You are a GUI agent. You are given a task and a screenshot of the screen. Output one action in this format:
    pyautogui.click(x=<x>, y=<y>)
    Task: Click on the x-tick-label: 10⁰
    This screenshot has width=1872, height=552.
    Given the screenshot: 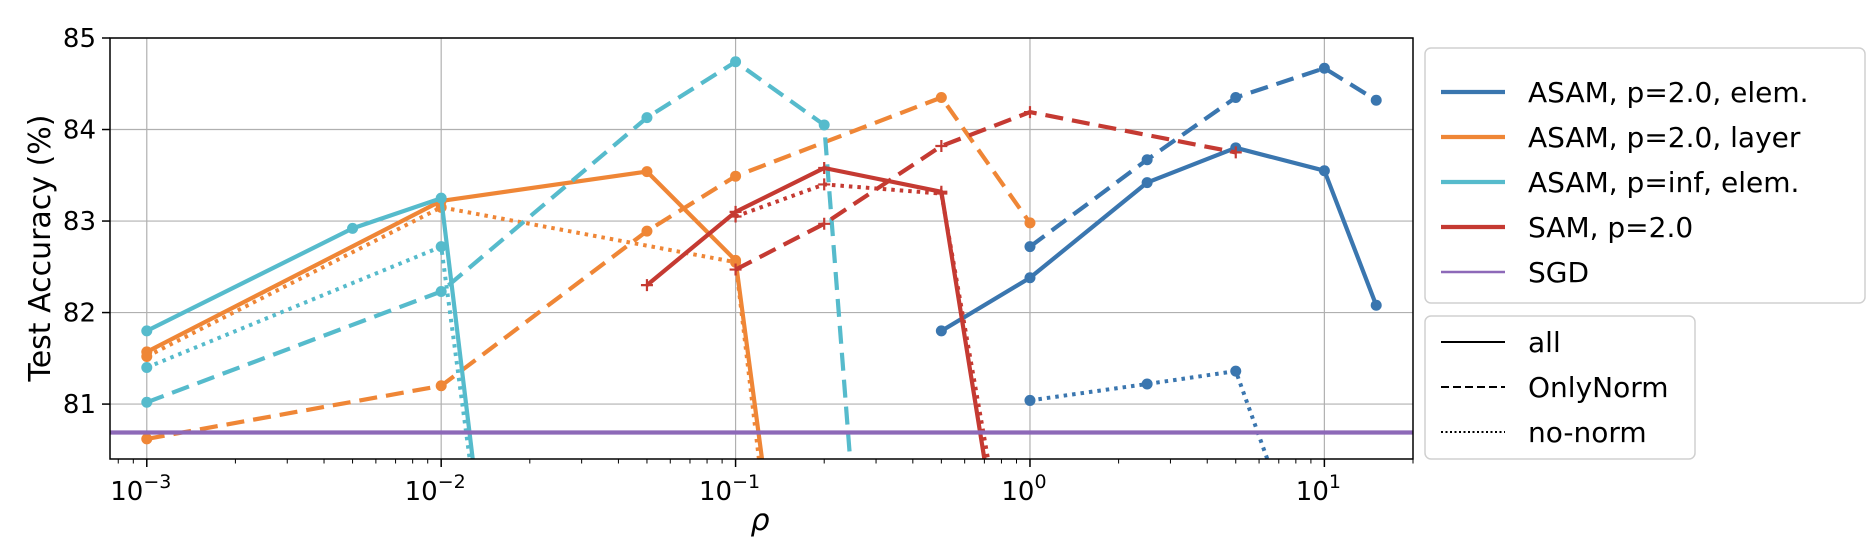 What is the action you would take?
    pyautogui.click(x=1023, y=489)
    